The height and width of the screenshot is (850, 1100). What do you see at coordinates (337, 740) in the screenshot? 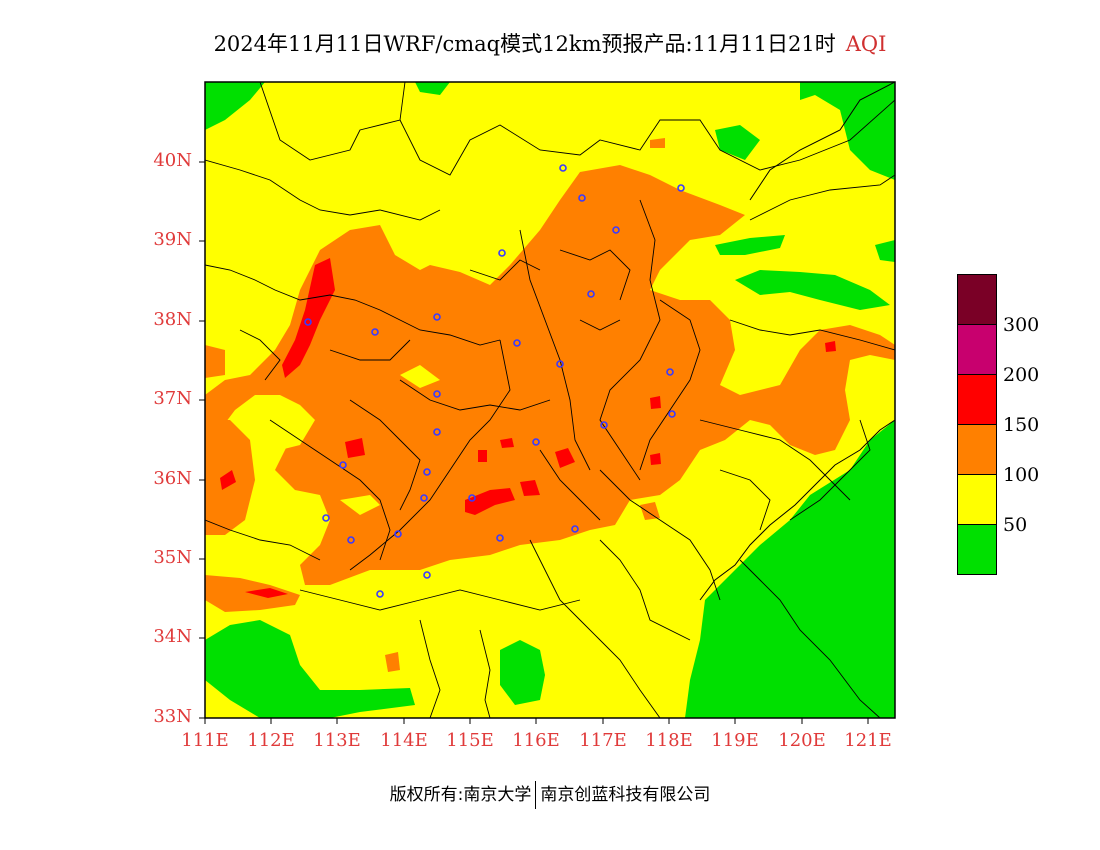
I see `lon-label: 113E` at bounding box center [337, 740].